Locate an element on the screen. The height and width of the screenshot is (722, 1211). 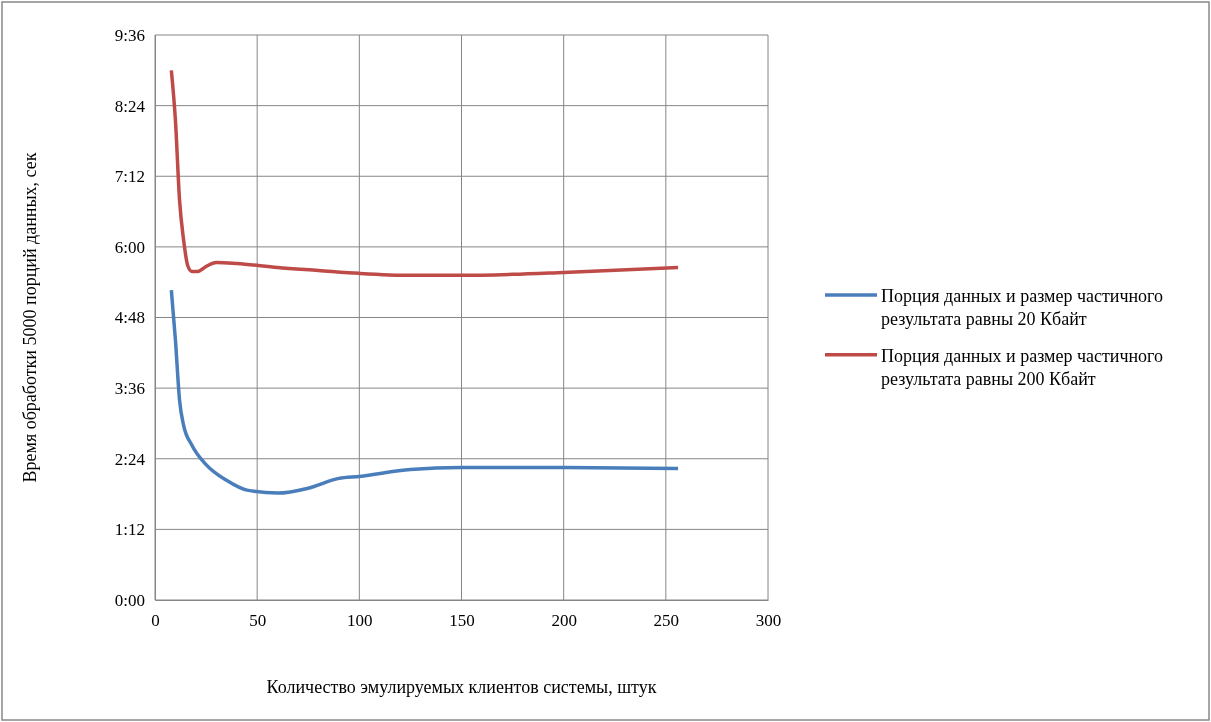
legend-label: Порция данных и размер частичного результата равны 200 Кбайт is located at coordinates (1022, 367).